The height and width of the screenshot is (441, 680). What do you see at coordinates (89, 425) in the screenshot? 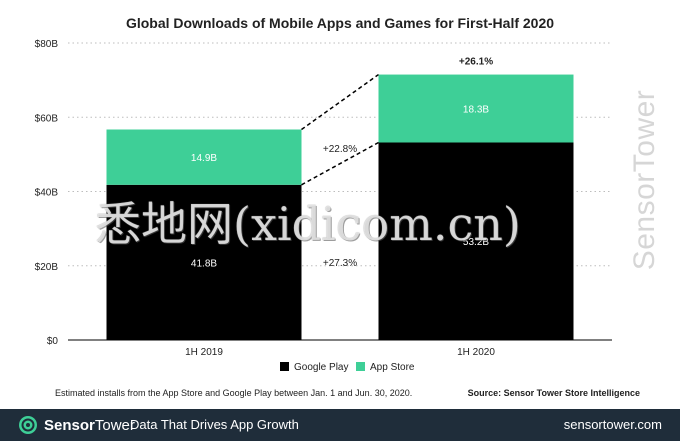
I see `brand-name: SensorTower` at bounding box center [89, 425].